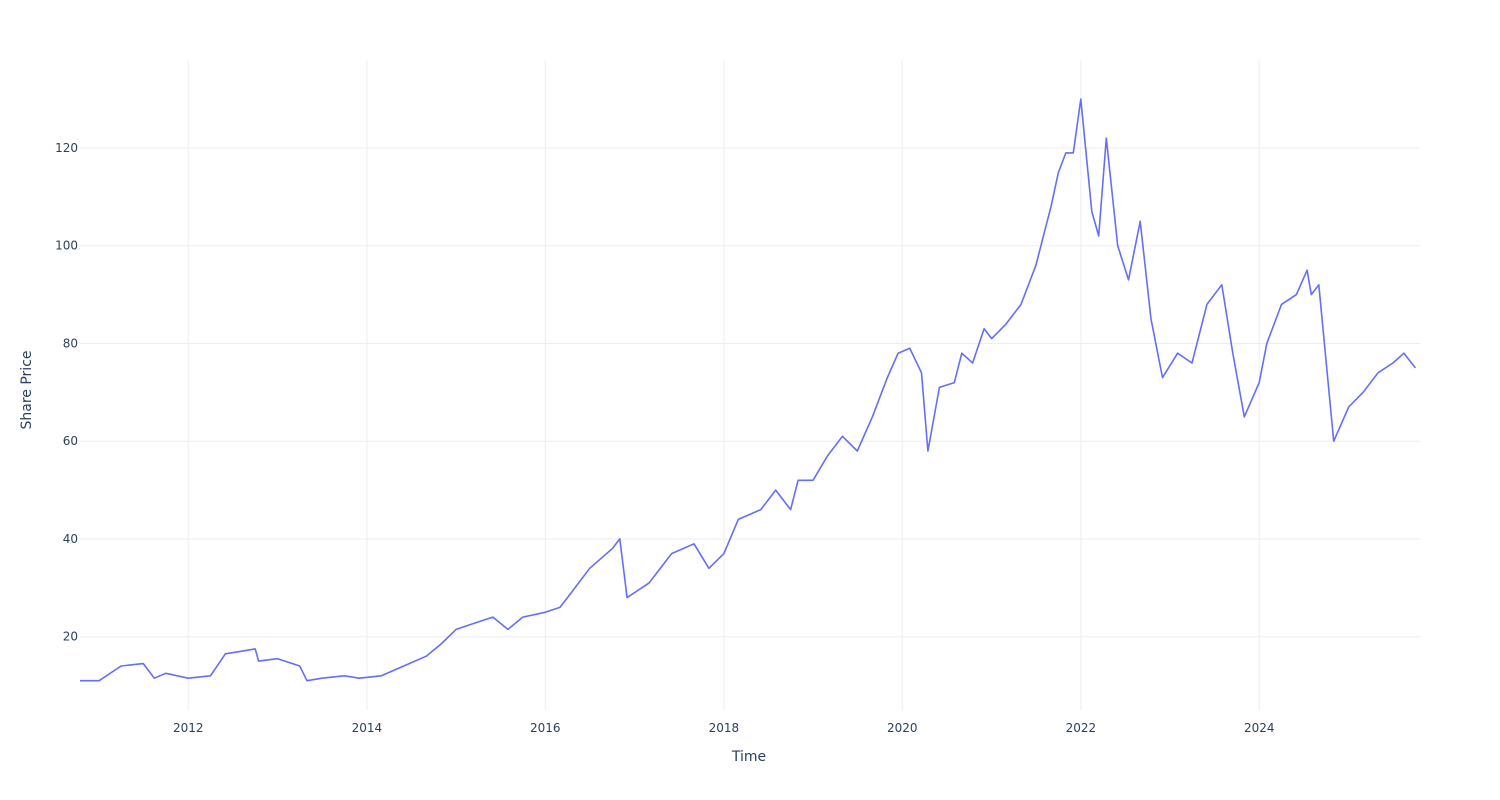 Image resolution: width=1500 pixels, height=800 pixels. What do you see at coordinates (70, 343) in the screenshot?
I see `y-tick-label-3: 80` at bounding box center [70, 343].